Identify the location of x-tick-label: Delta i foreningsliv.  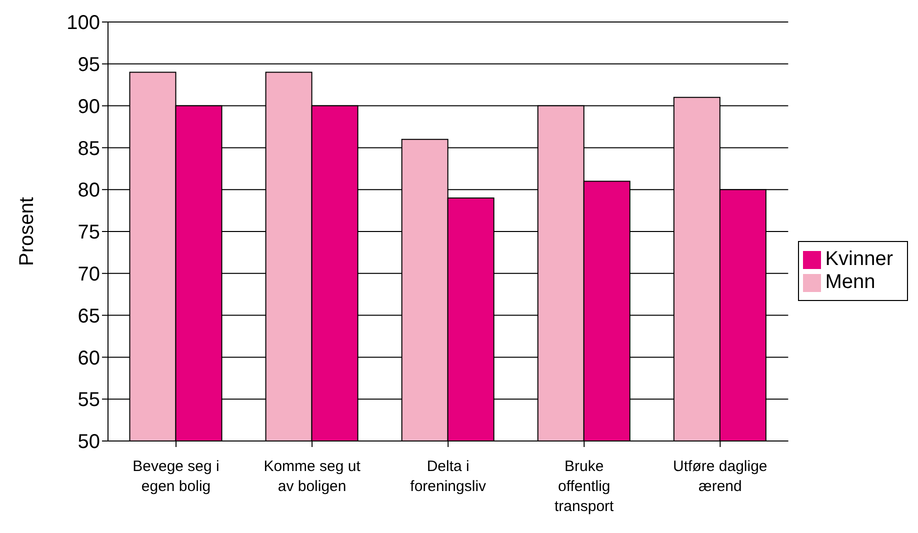
(448, 476).